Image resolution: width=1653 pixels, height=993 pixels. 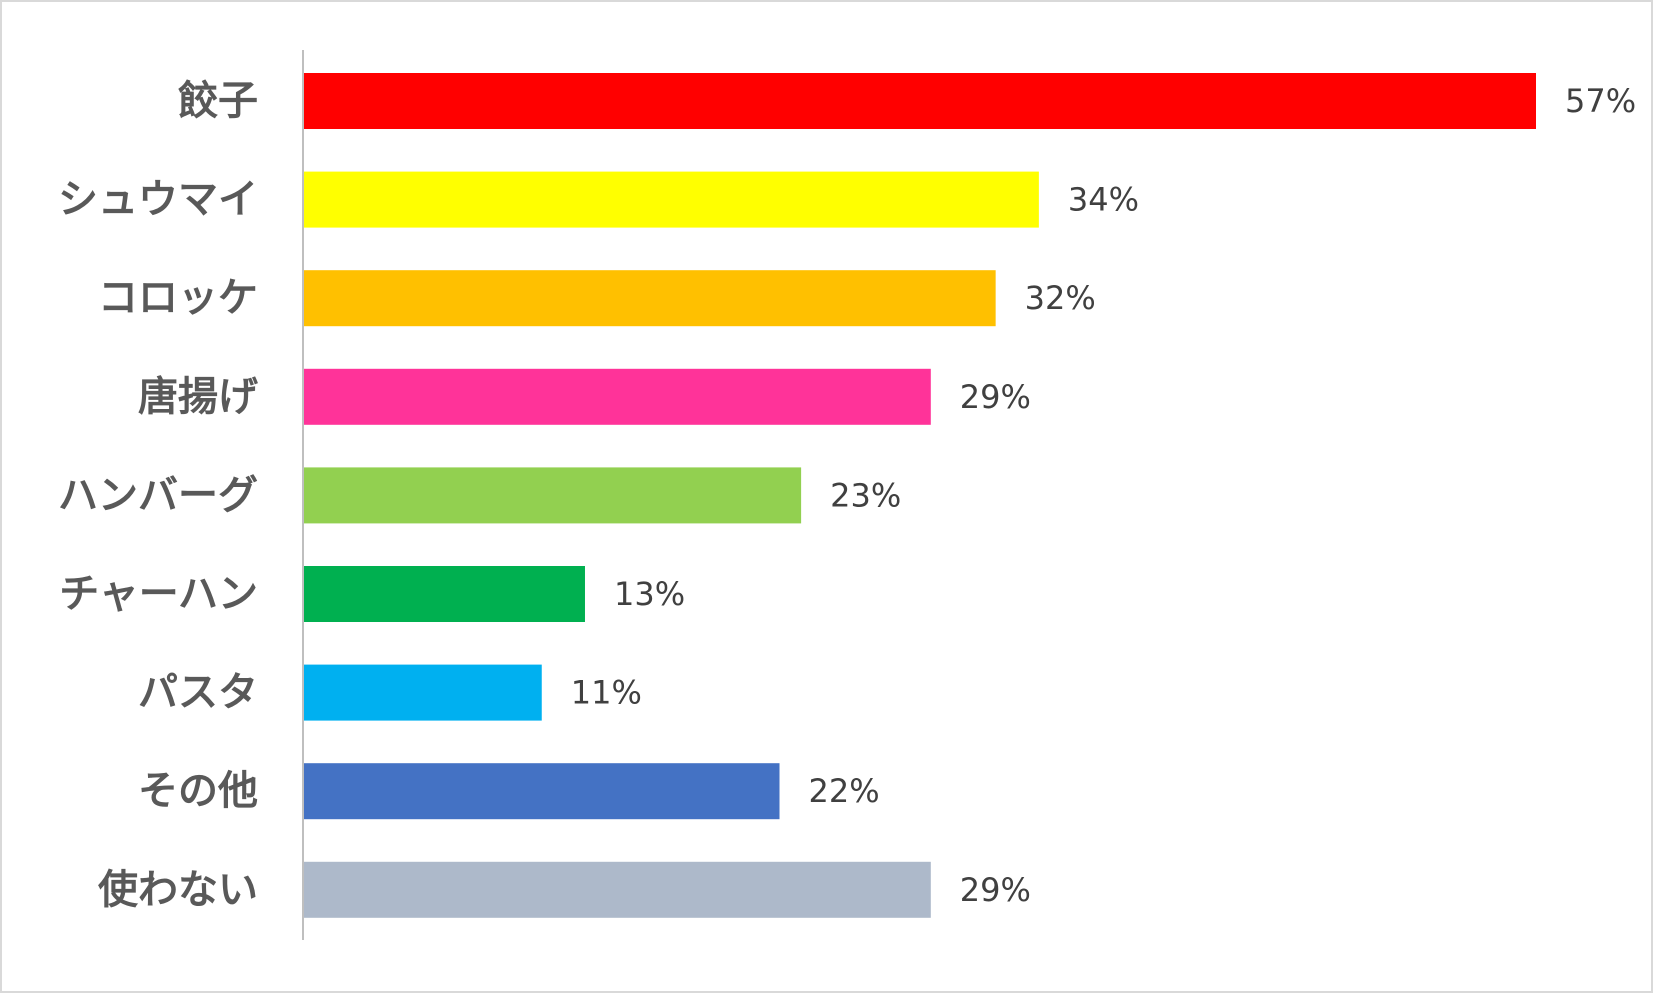 I want to click on data-label: 34%, so click(x=1103, y=200).